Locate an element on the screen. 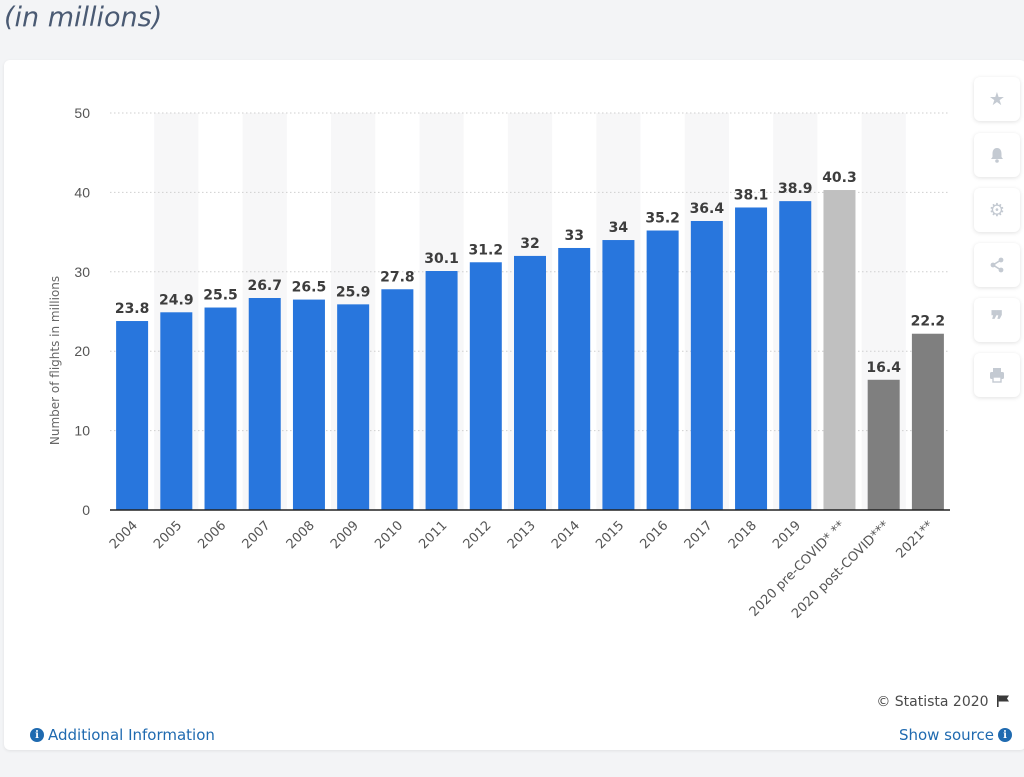 This screenshot has width=1024, height=777. y-tick-label: 10 is located at coordinates (82, 431).